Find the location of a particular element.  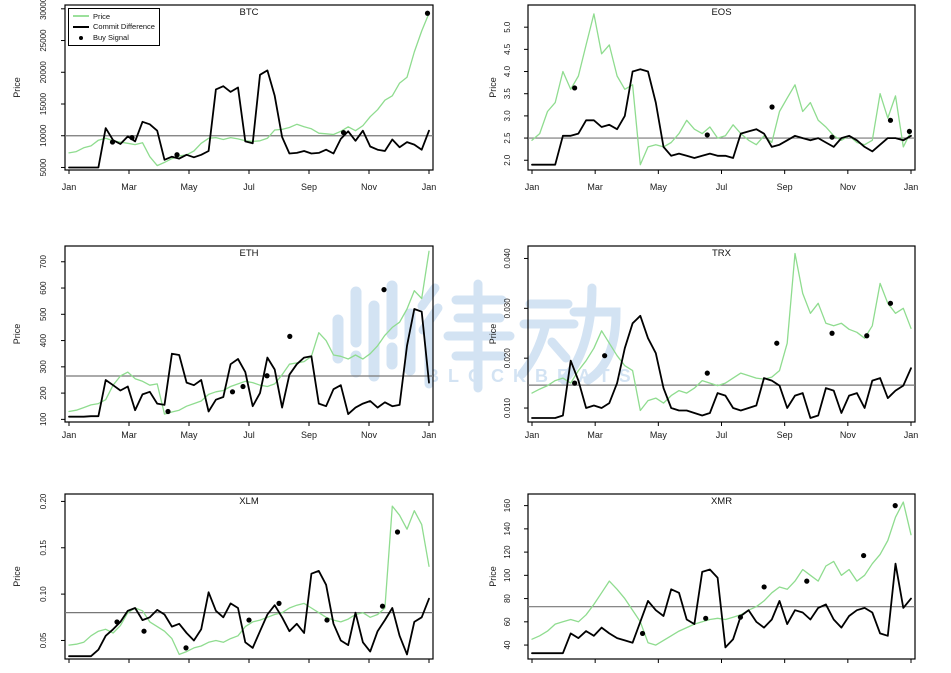

soundwave-bars-icon is located at coordinates (374, 331).